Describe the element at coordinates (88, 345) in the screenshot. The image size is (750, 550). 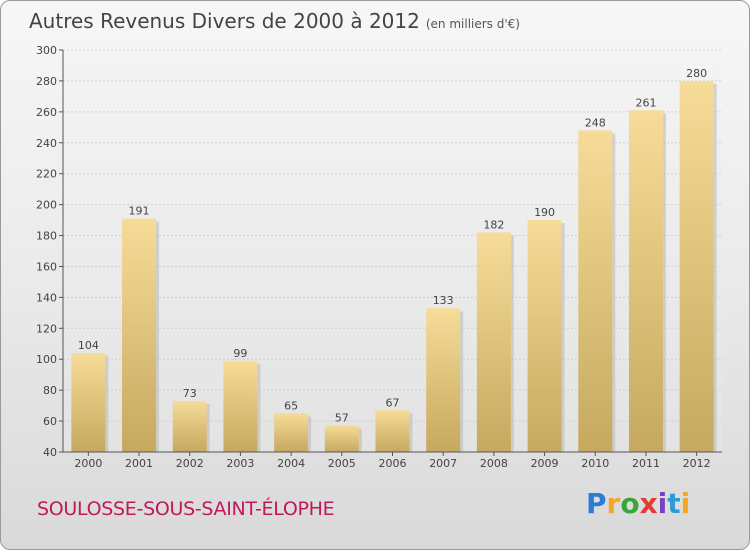
I see `data-label: 104` at that location.